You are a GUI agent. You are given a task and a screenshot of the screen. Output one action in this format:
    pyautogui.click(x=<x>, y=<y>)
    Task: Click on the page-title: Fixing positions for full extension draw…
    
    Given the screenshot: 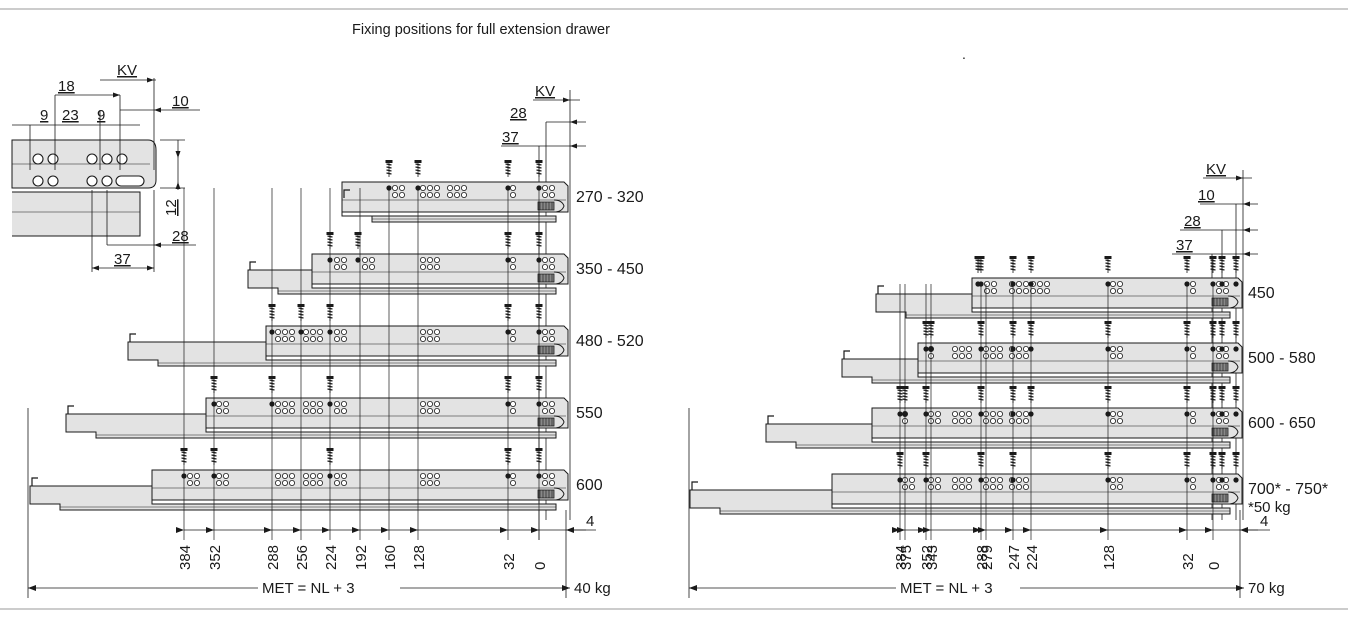 What is the action you would take?
    pyautogui.click(x=481, y=30)
    